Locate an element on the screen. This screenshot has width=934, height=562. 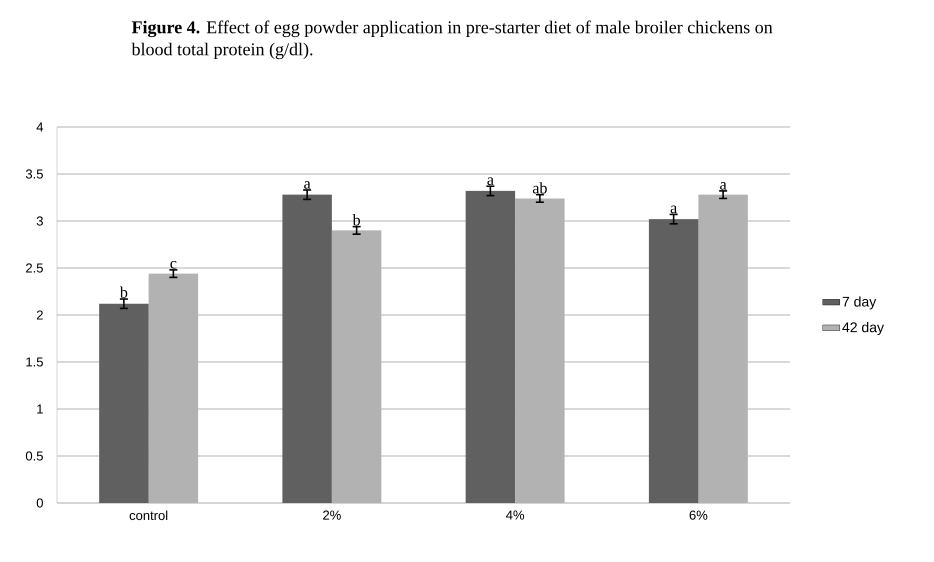
y-tick-label: 0.5 is located at coordinates (34, 456).